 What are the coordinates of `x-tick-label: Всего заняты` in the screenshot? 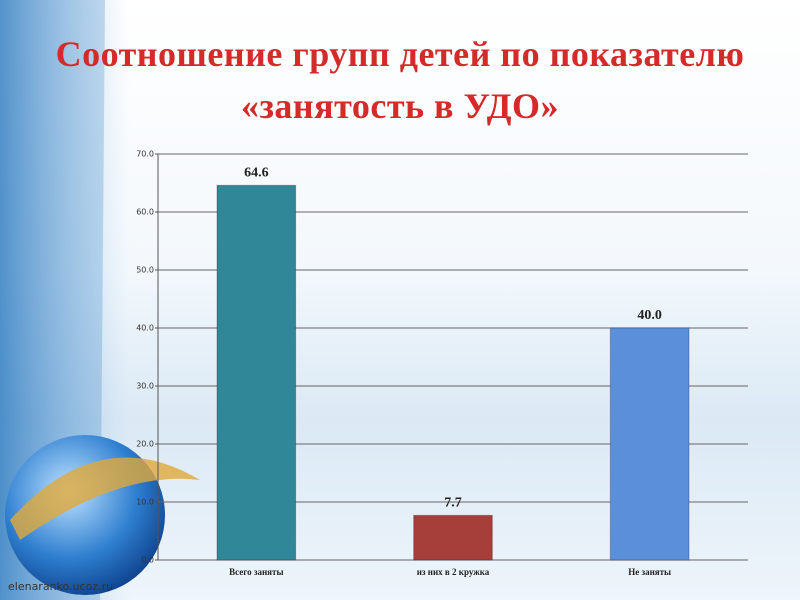 It's located at (256, 572).